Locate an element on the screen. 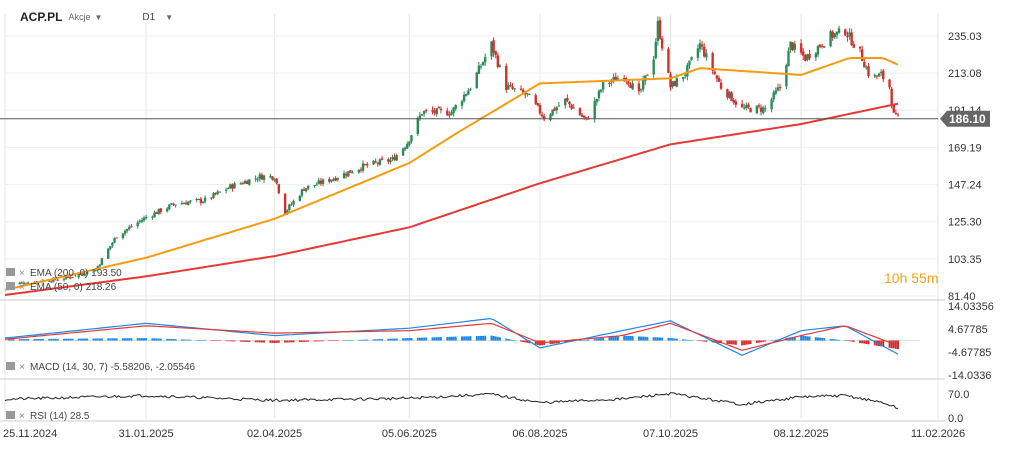 This screenshot has width=1009, height=449. rsi-line is located at coordinates (451, 400).